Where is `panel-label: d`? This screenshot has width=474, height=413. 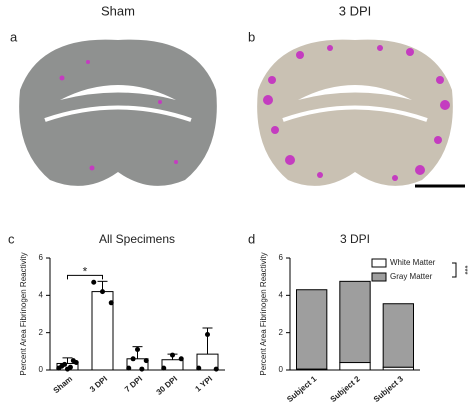 panel-label: d is located at coordinates (251, 238).